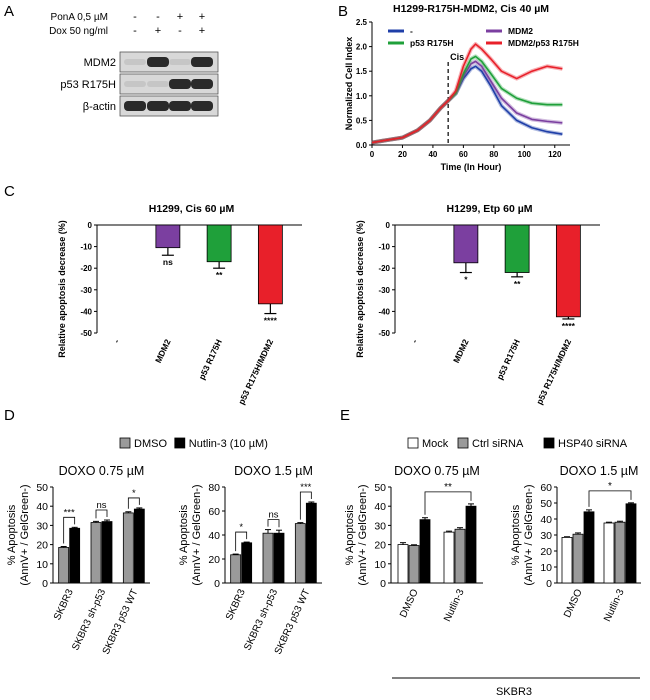 The image size is (650, 700). What do you see at coordinates (432, 154) in the screenshot?
I see `chart-b-x-tick-label: 40` at bounding box center [432, 154].